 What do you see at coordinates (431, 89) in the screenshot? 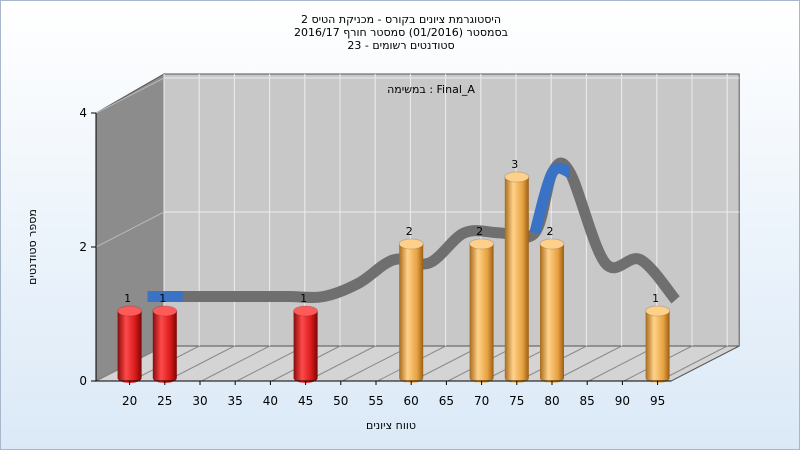
I see `task-label: במשימה : Final_A` at bounding box center [431, 89].